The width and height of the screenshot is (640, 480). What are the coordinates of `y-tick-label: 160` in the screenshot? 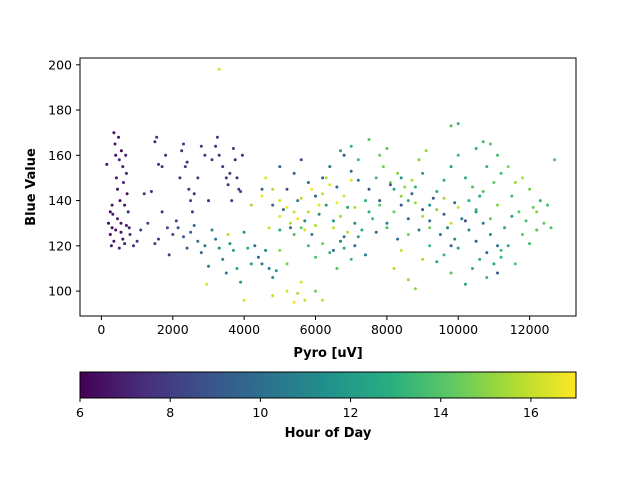 It's located at (60, 155).